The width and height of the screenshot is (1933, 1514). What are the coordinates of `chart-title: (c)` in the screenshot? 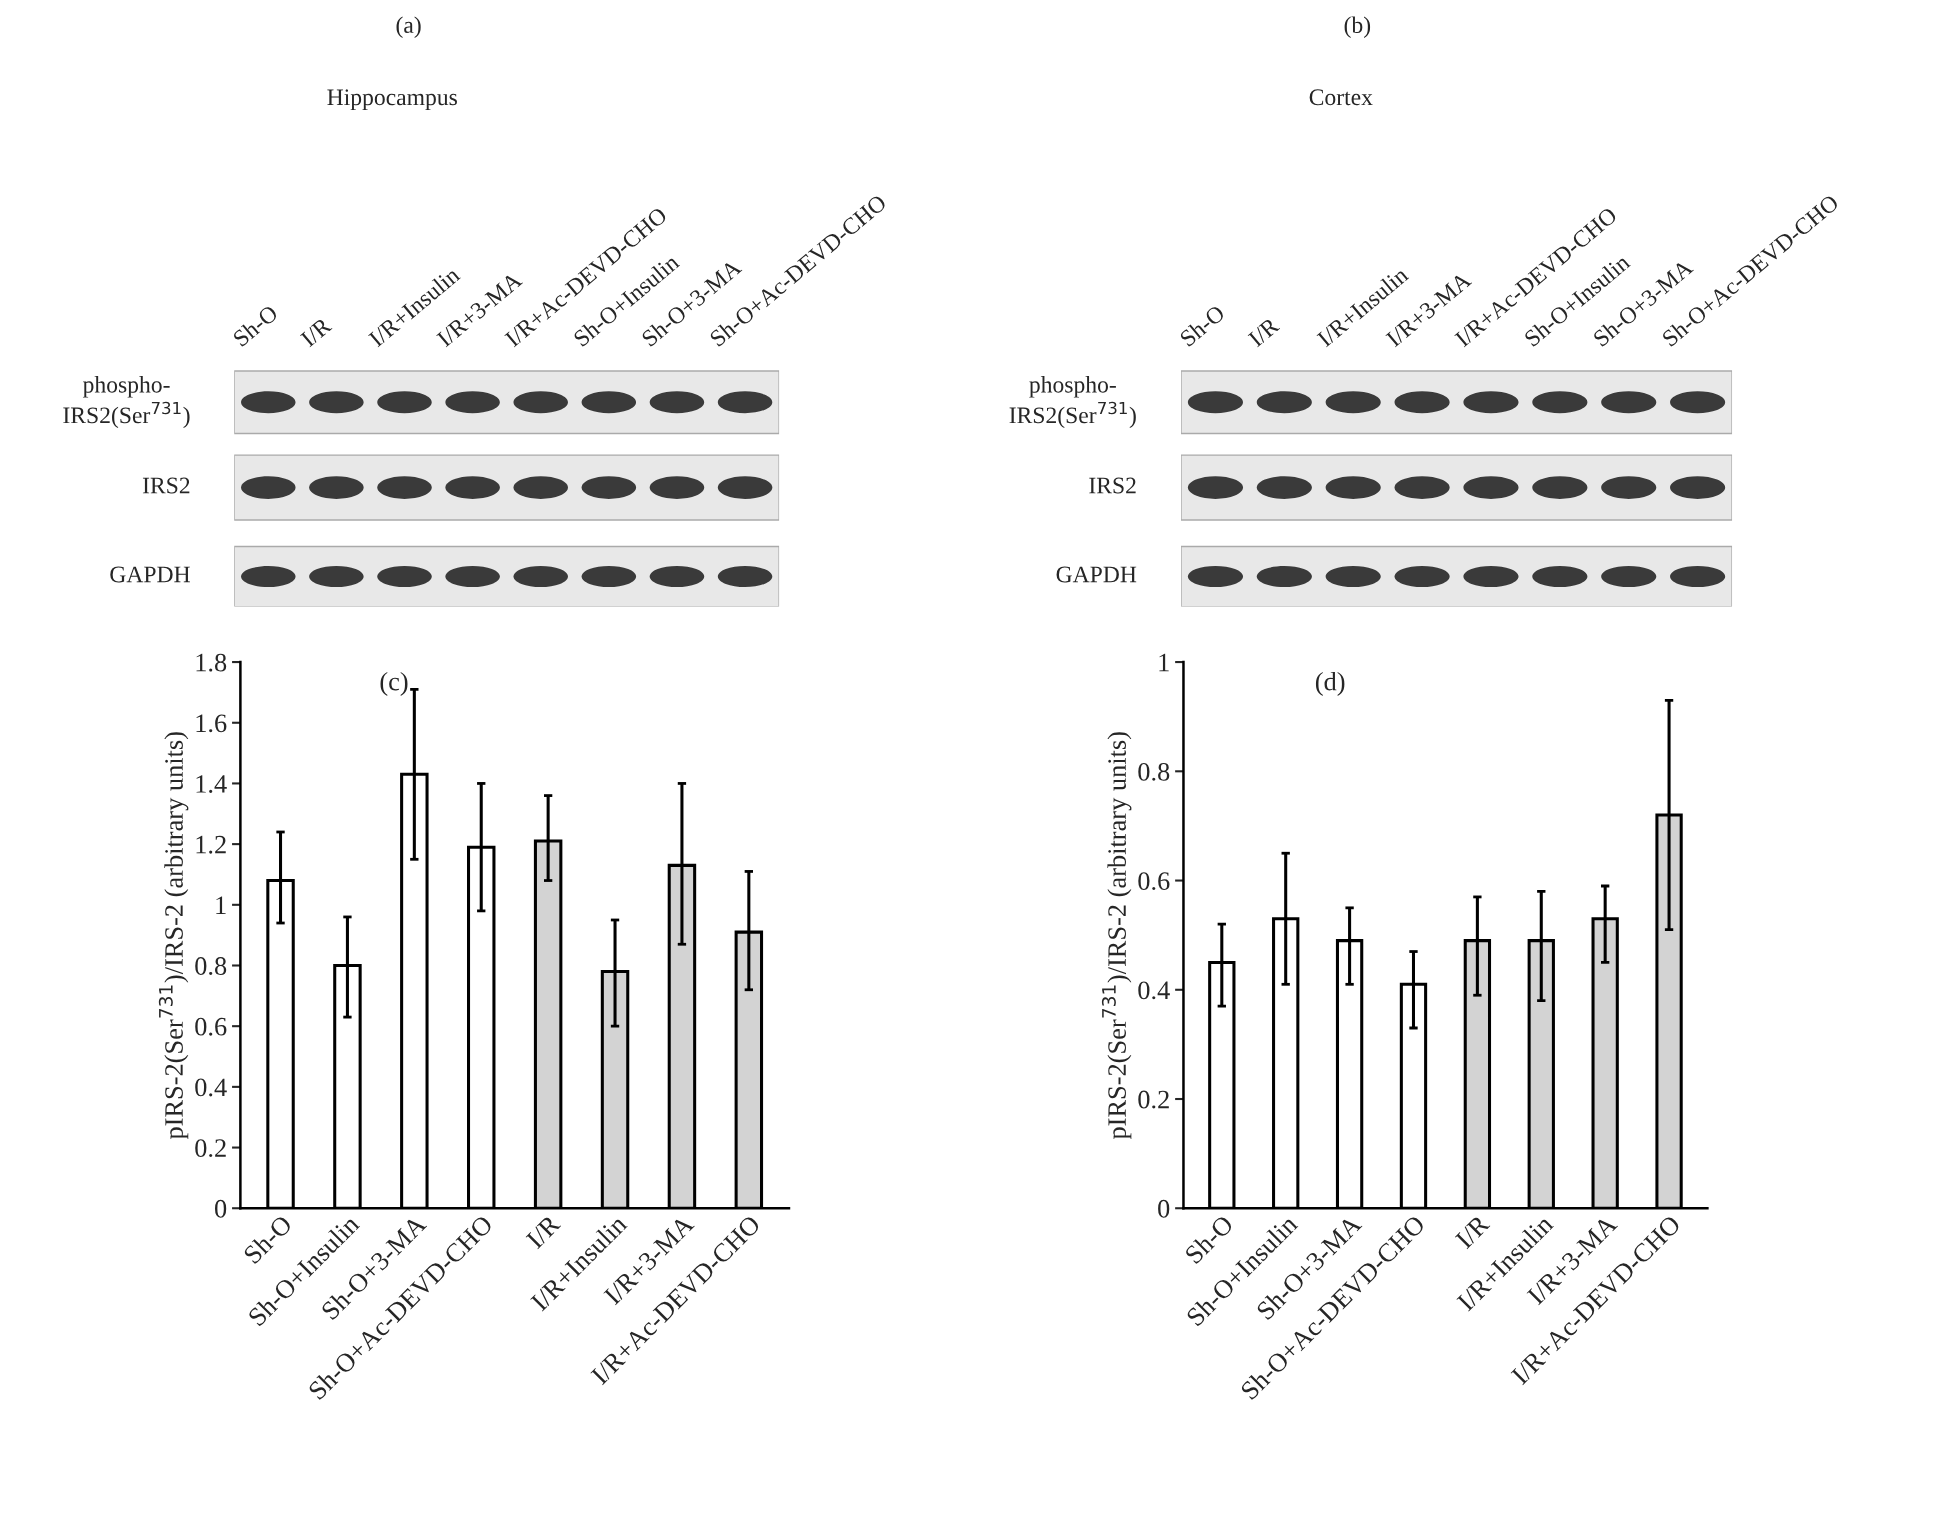 It's located at (394, 683).